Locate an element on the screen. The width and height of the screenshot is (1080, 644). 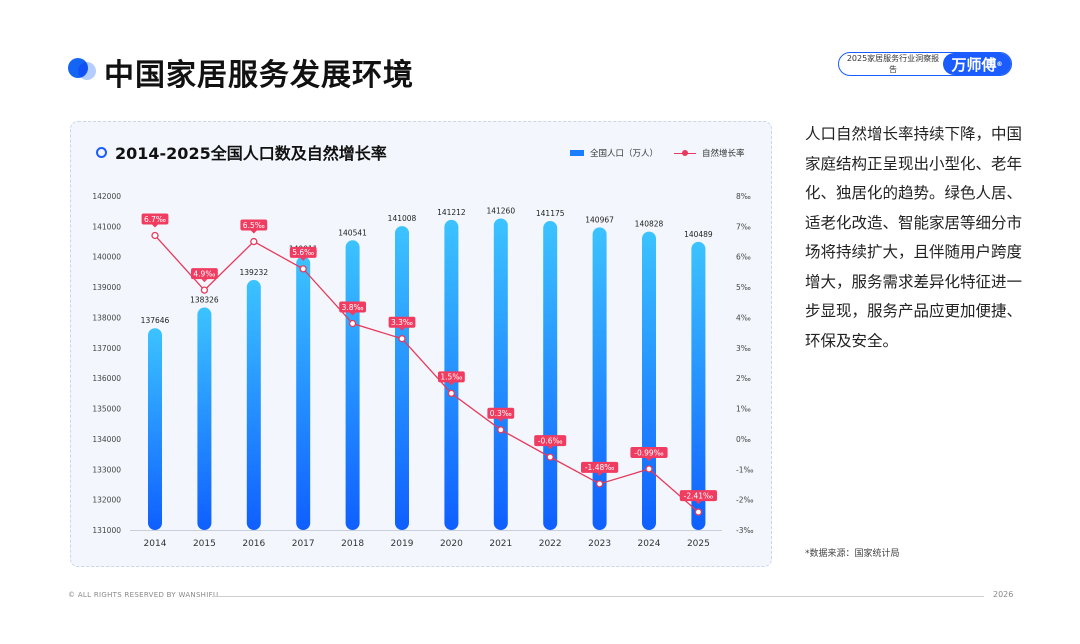
brand-mark: ® is located at coordinates (999, 64).